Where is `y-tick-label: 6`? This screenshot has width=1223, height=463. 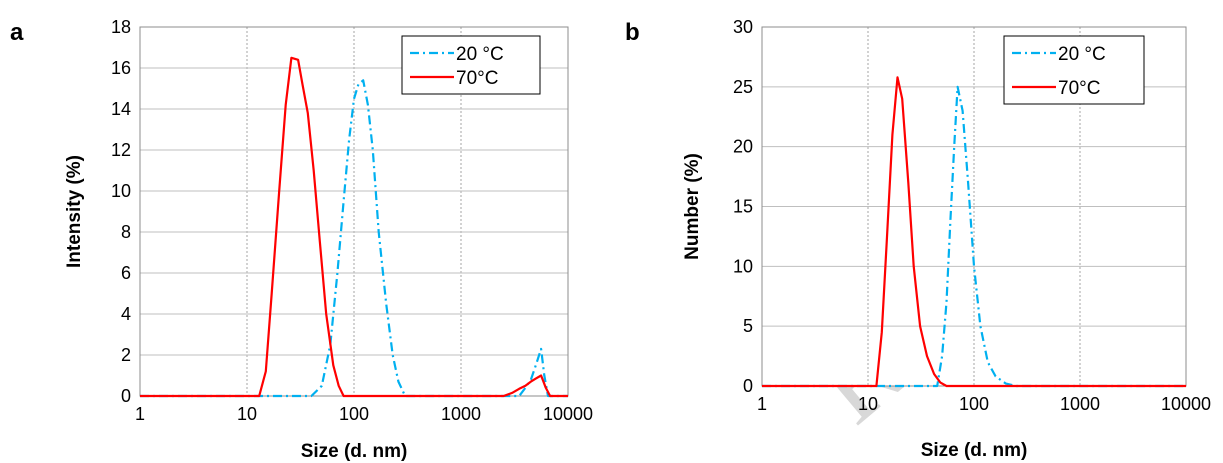 y-tick-label: 6 is located at coordinates (126, 273).